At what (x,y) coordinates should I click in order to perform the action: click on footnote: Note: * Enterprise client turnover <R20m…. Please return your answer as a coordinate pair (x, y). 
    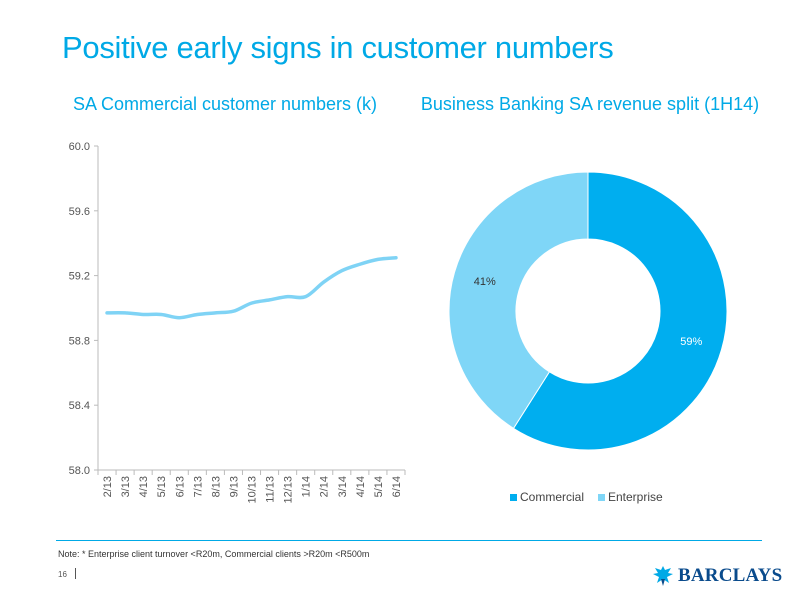
    Looking at the image, I should click on (214, 554).